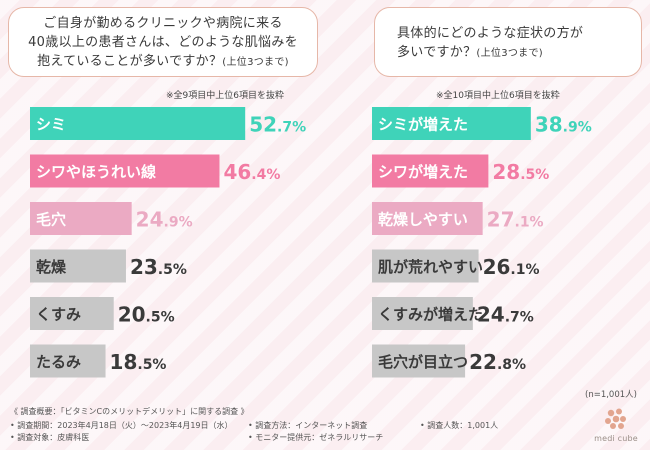 This screenshot has width=650, height=450. Describe the element at coordinates (158, 267) in the screenshot. I see `value-label-left-3: 23.5%` at that location.